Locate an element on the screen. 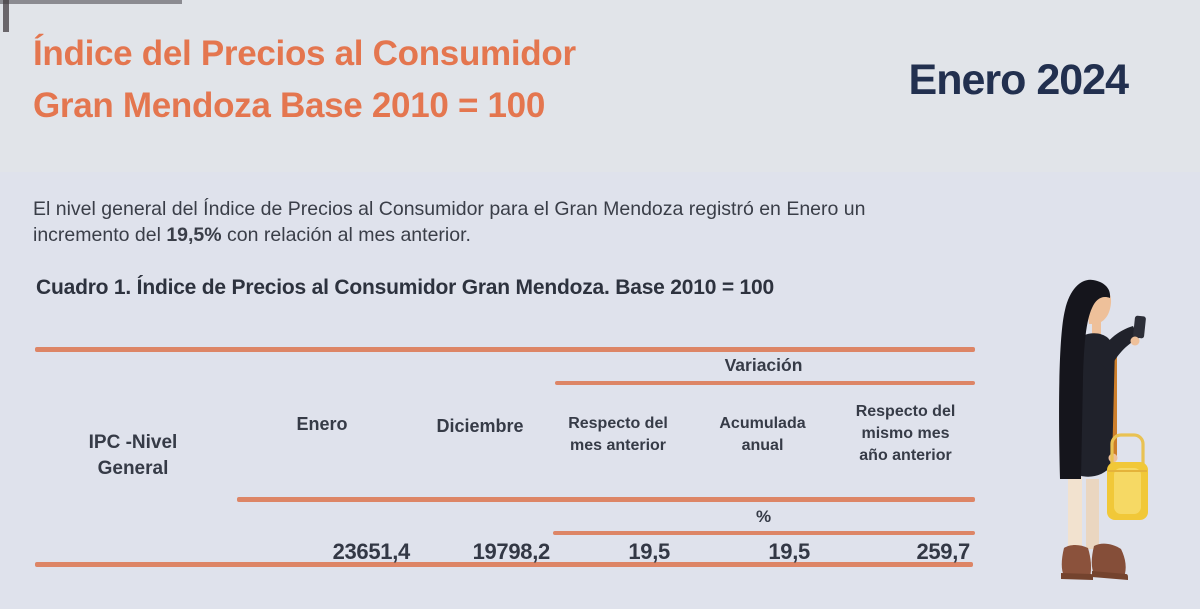 The height and width of the screenshot is (609, 1200). woman-with-phone-illustration is located at coordinates (1103, 429).